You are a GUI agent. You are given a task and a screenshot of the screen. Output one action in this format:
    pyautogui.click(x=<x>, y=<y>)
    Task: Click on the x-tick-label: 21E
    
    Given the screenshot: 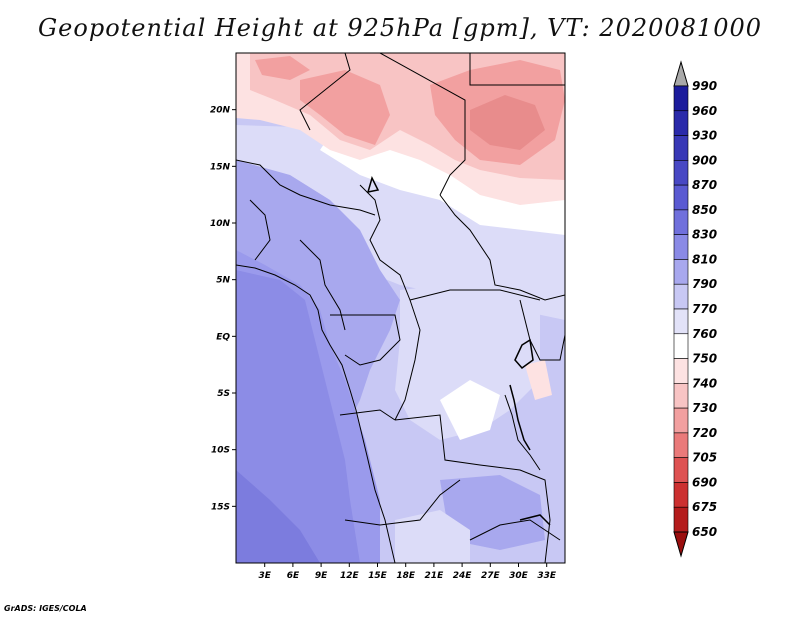 What is the action you would take?
    pyautogui.click(x=435, y=576)
    